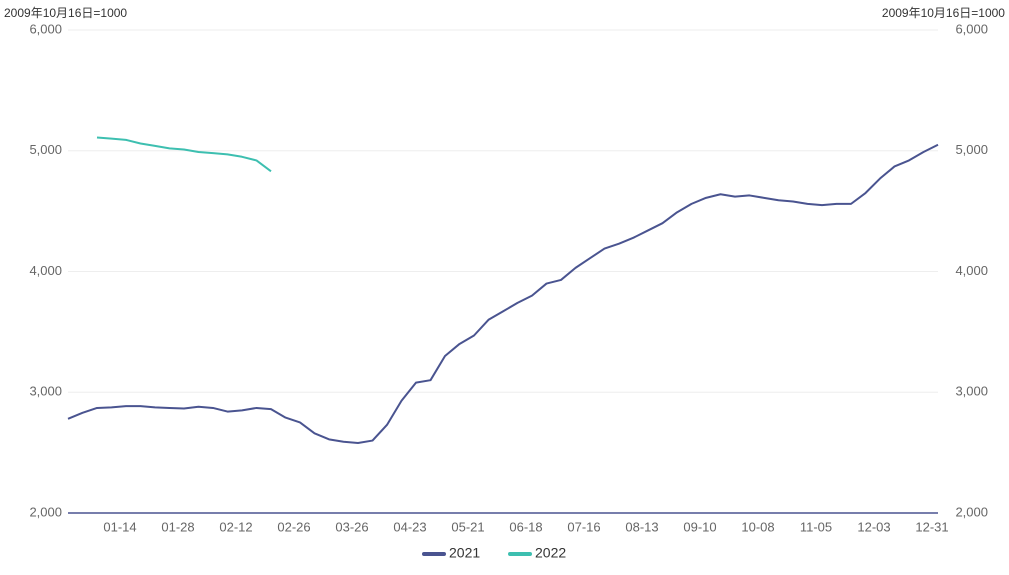  Describe the element at coordinates (119, 526) in the screenshot. I see `x-tick-label: 01-14` at that location.